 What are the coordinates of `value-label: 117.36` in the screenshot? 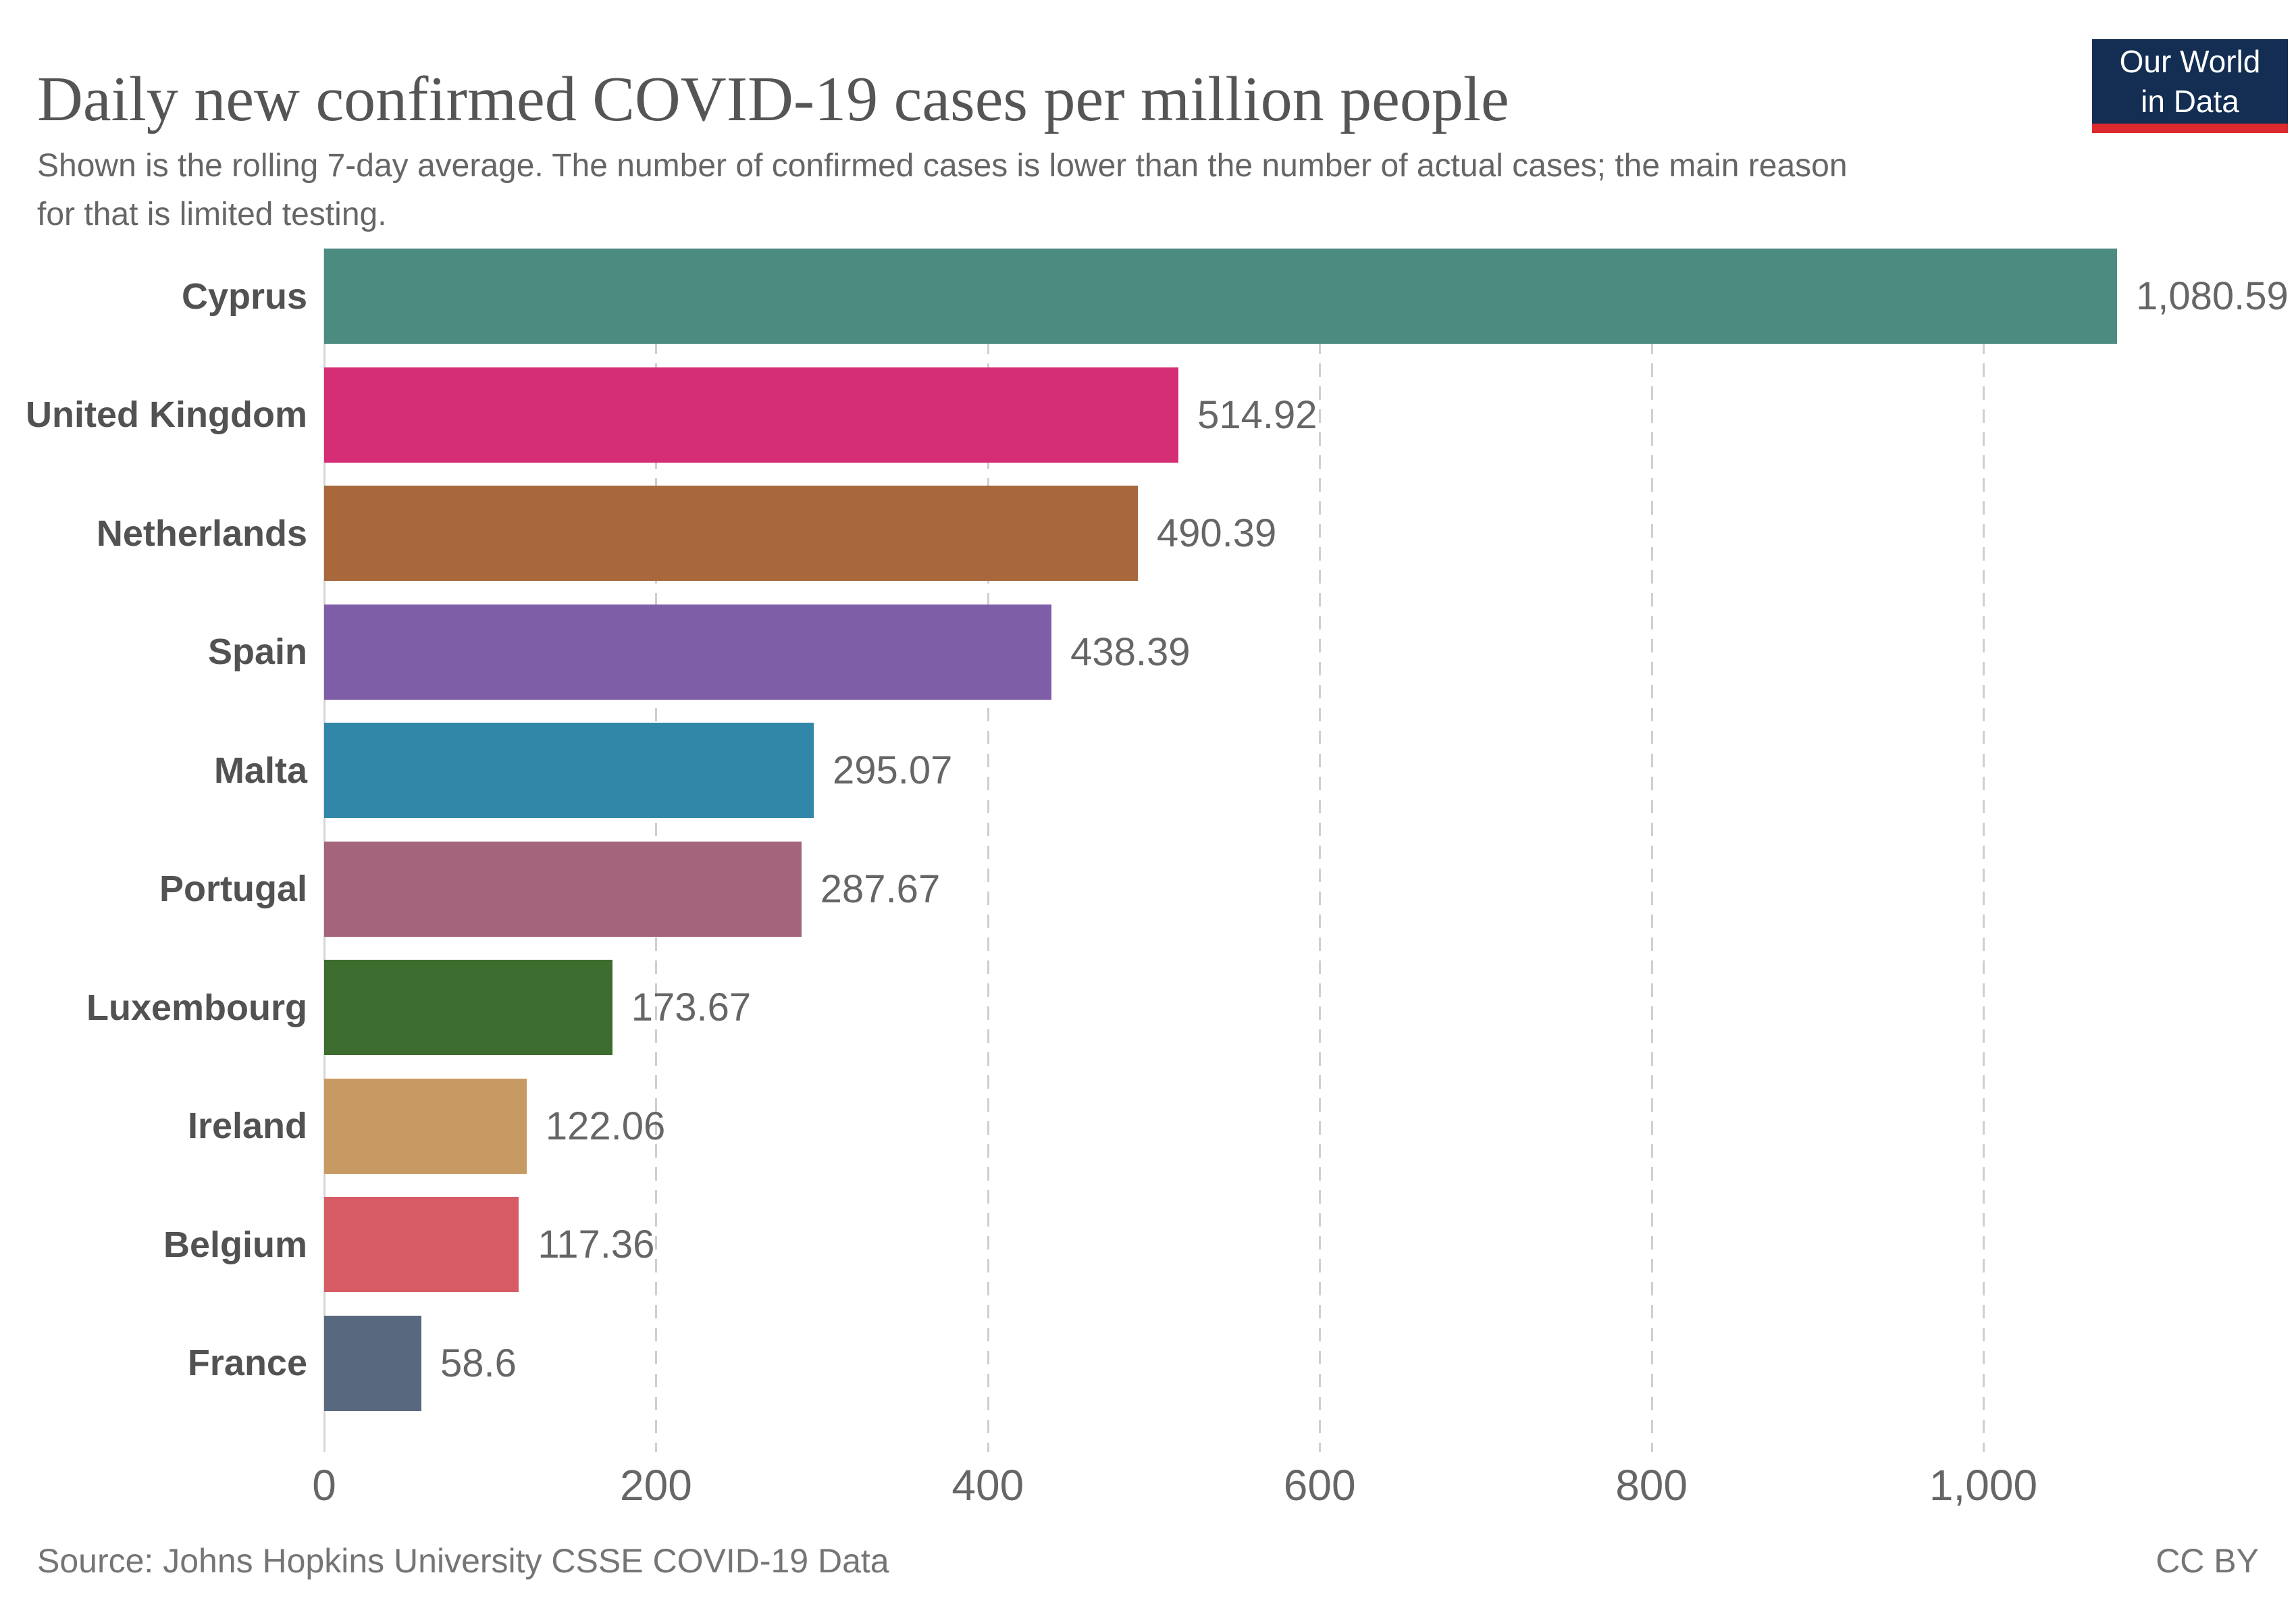 It's located at (596, 1244).